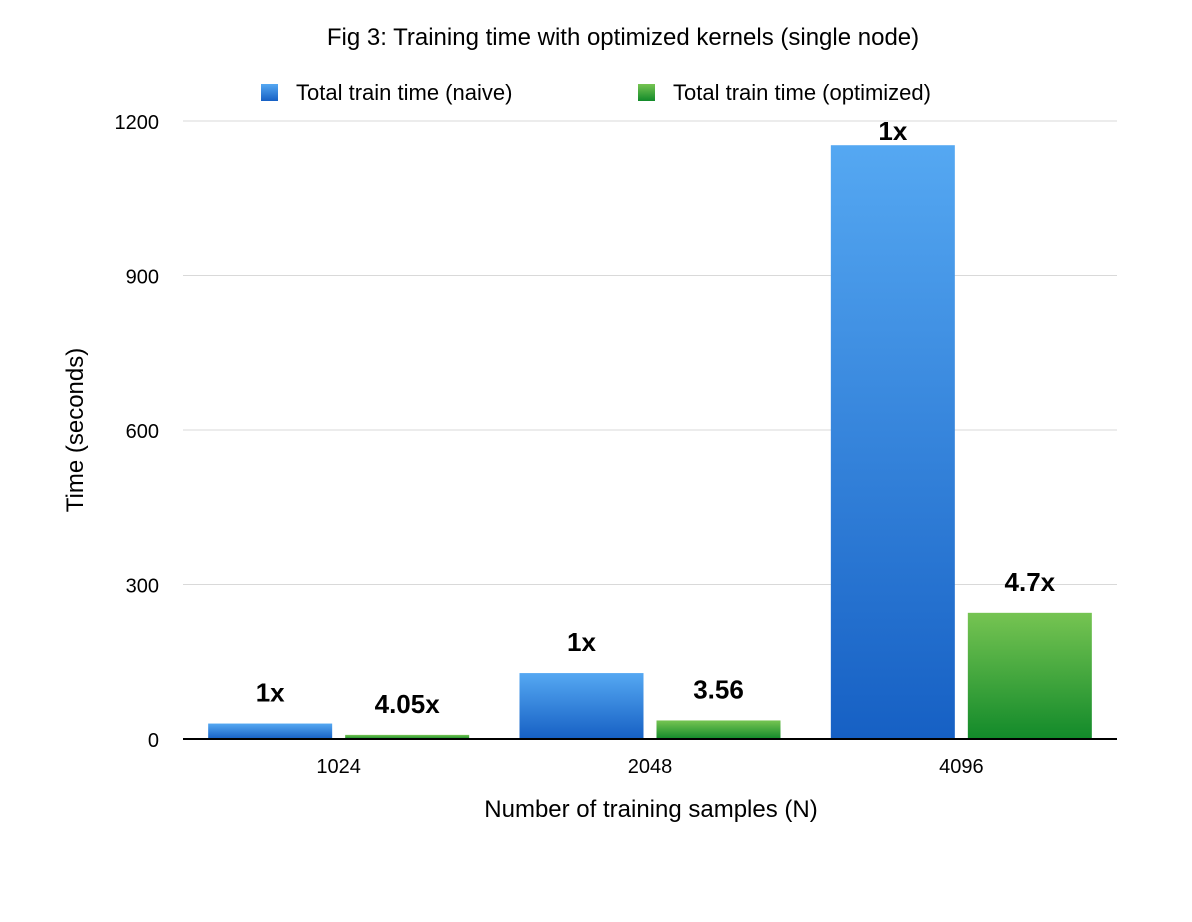 Image resolution: width=1192 pixels, height=922 pixels. Describe the element at coordinates (802, 92) in the screenshot. I see `legend-label: Total train time (optimized)` at that location.